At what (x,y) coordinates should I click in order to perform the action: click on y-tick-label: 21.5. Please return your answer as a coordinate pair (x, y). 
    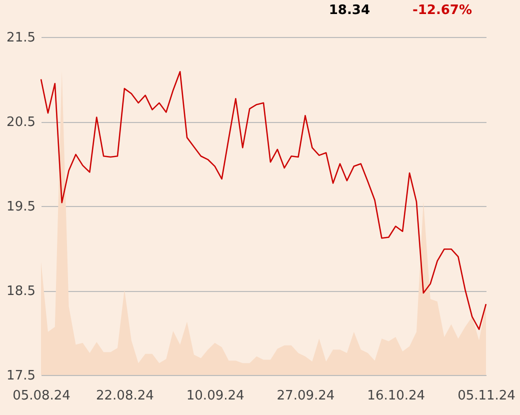
    Looking at the image, I should click on (21, 38).